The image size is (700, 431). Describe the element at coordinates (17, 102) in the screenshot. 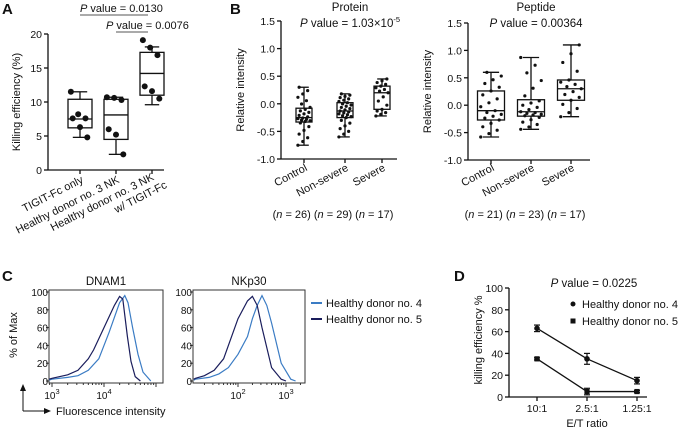

I see `y-axis-label: Killing efficiency (%)` at that location.